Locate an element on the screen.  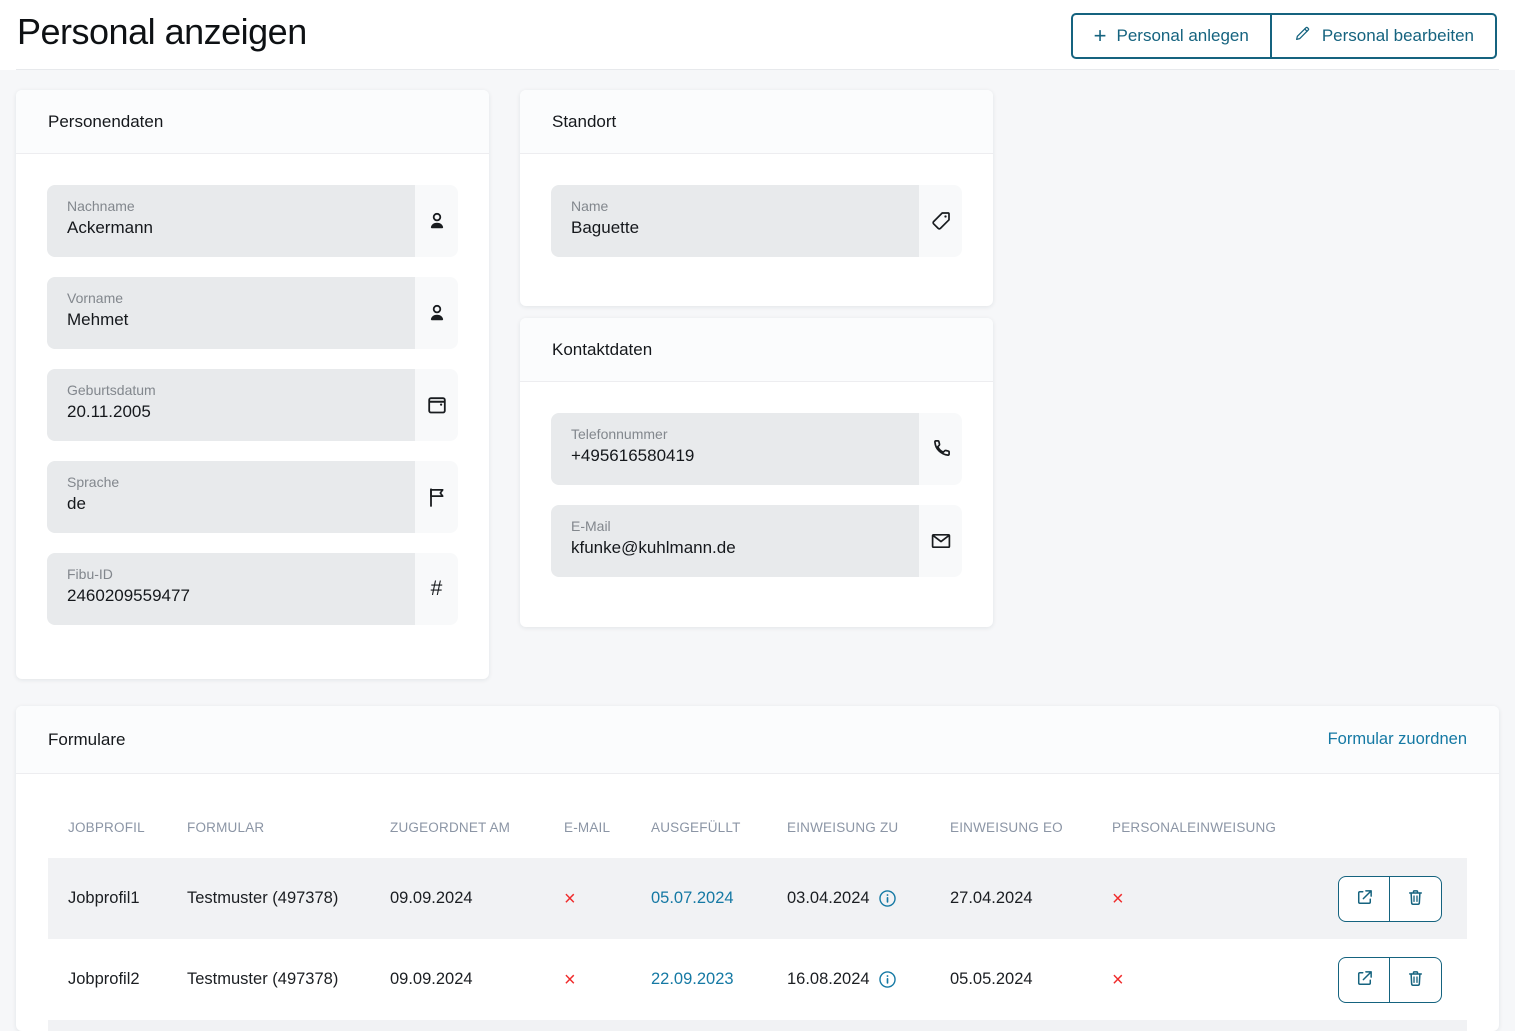
formular-zuordnen-link: Formular zuordnen is located at coordinates (1397, 739).